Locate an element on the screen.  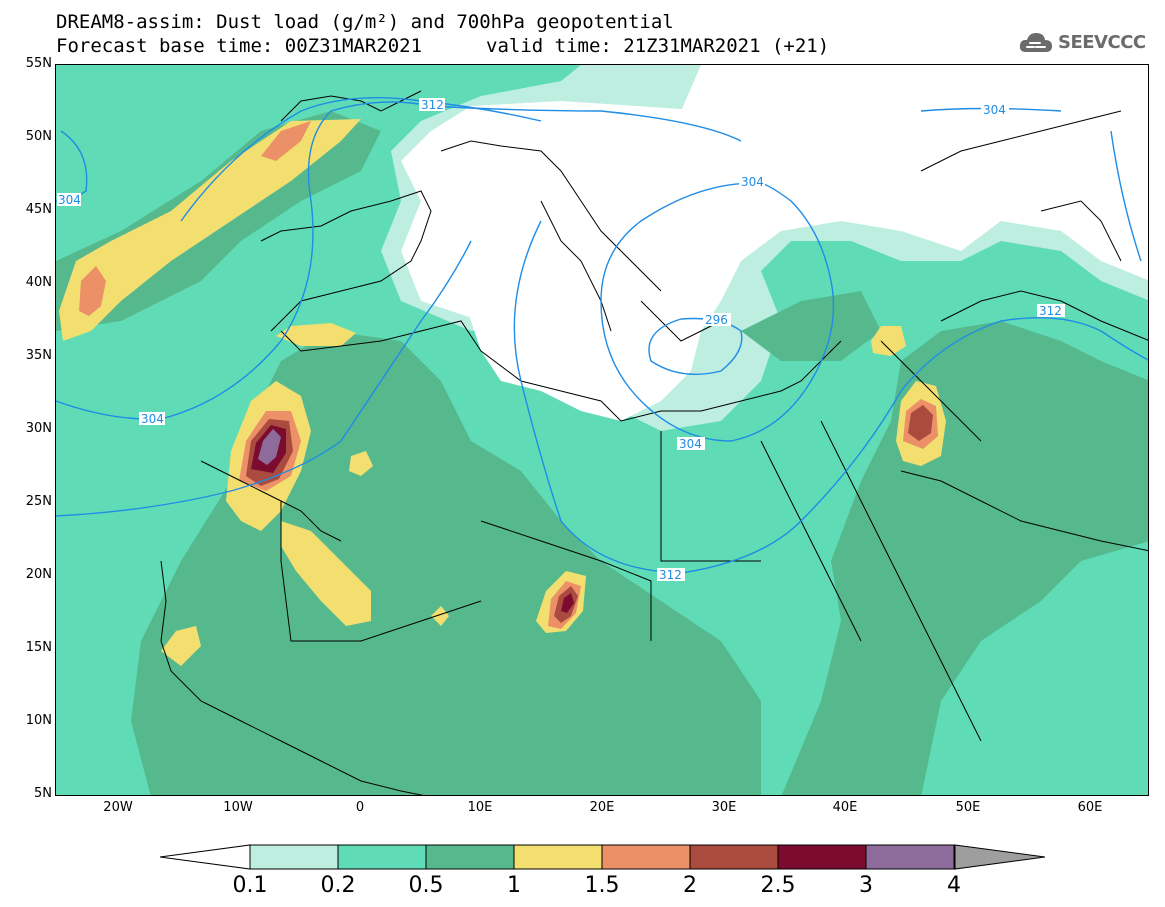
contour-label: 296 is located at coordinates (716, 320).